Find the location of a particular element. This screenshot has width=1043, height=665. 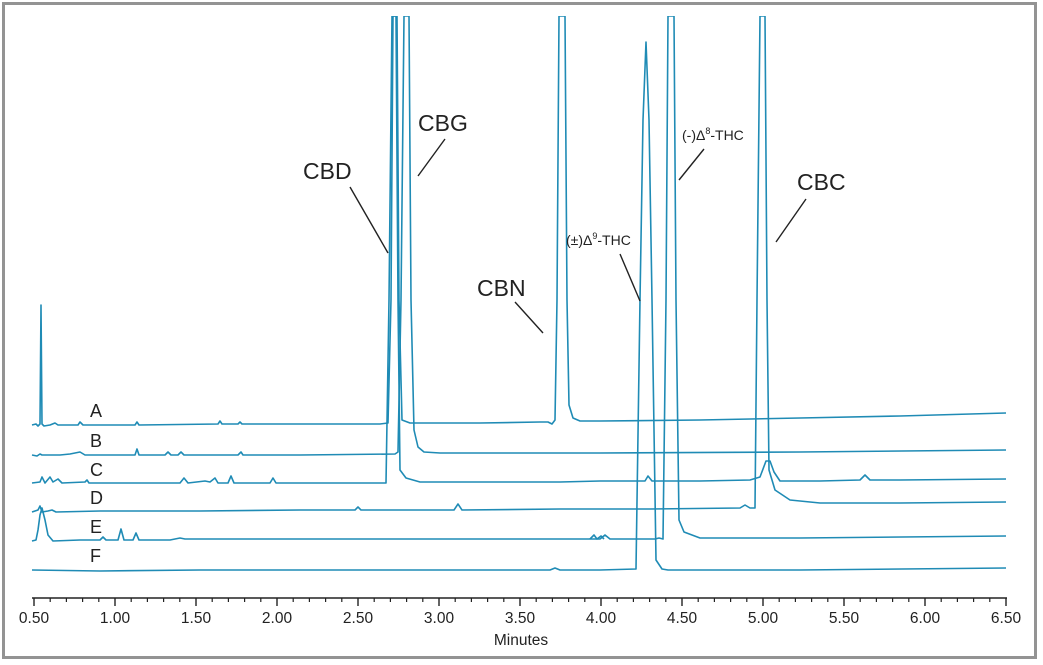

peak-label-d8-thc: (-)Δ8-THC is located at coordinates (713, 134).